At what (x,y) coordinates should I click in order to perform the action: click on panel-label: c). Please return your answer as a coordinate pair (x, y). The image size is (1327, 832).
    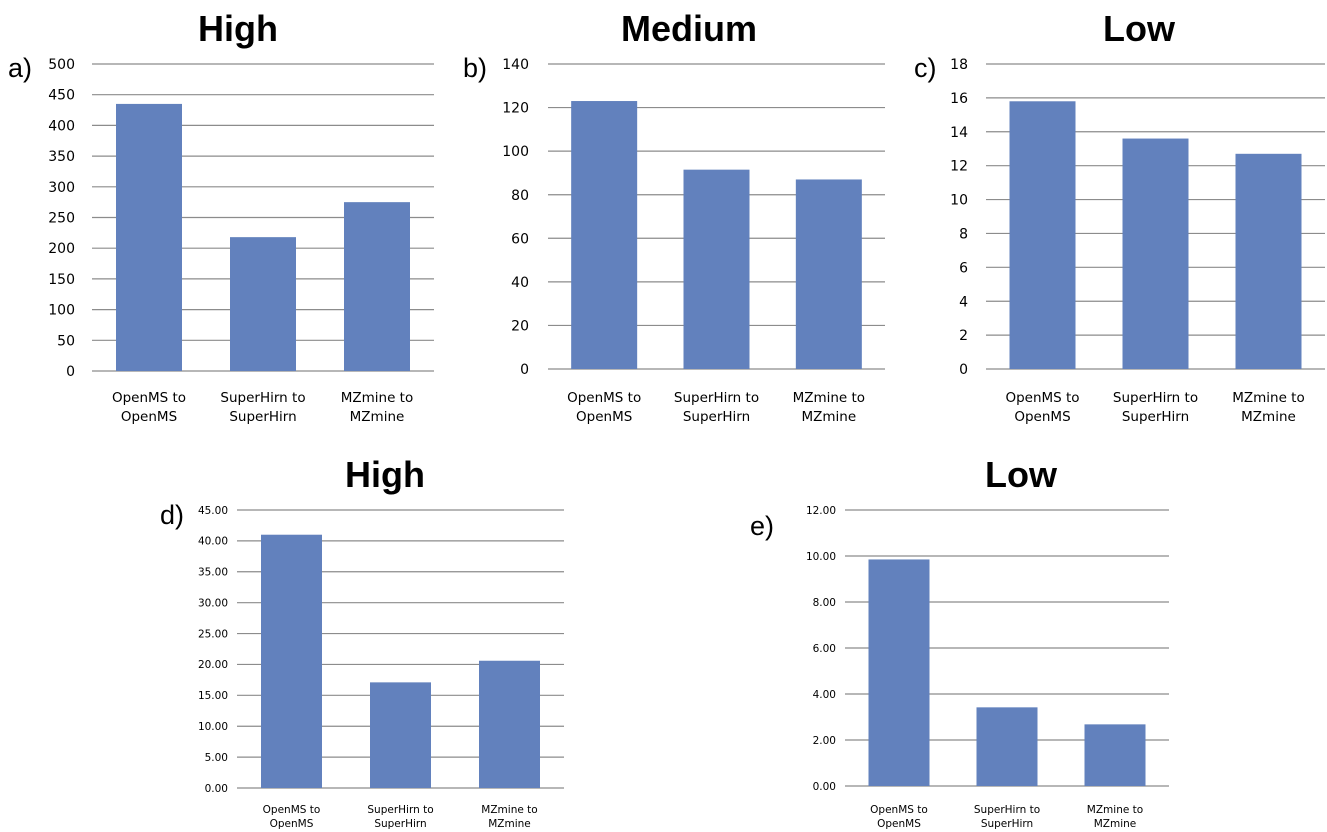
    Looking at the image, I should click on (925, 68).